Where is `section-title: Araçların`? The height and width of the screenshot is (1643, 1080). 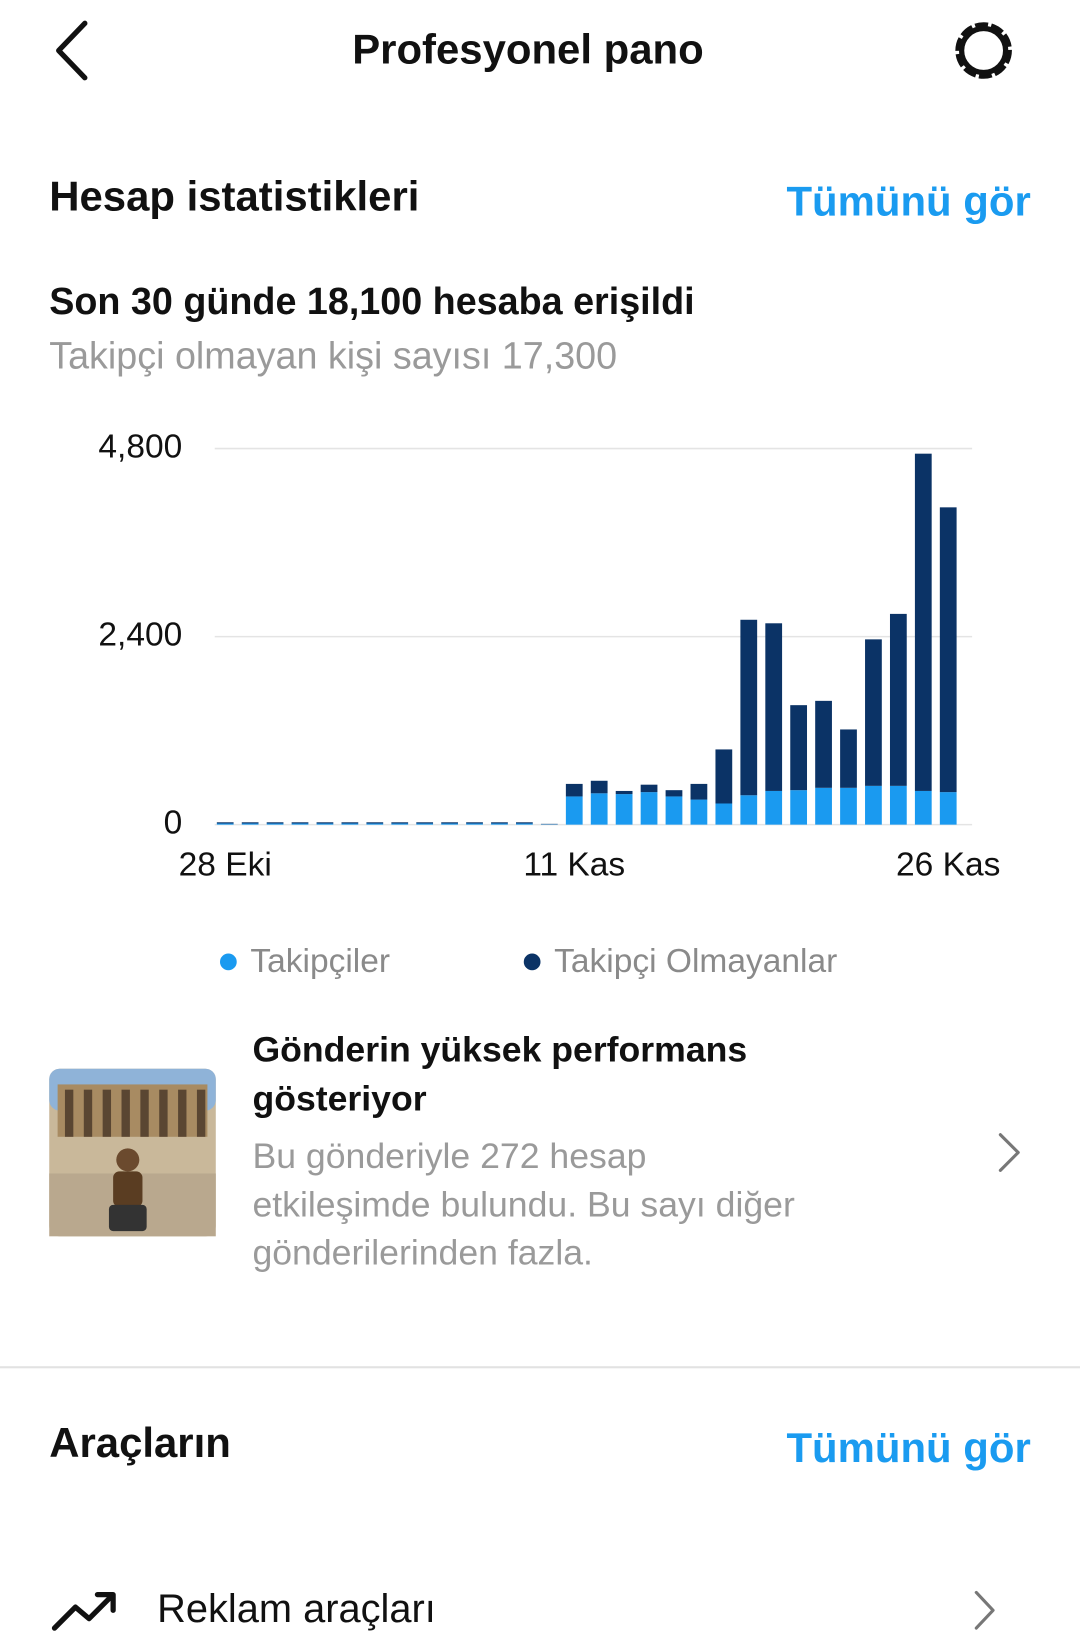 section-title: Araçların is located at coordinates (140, 1442).